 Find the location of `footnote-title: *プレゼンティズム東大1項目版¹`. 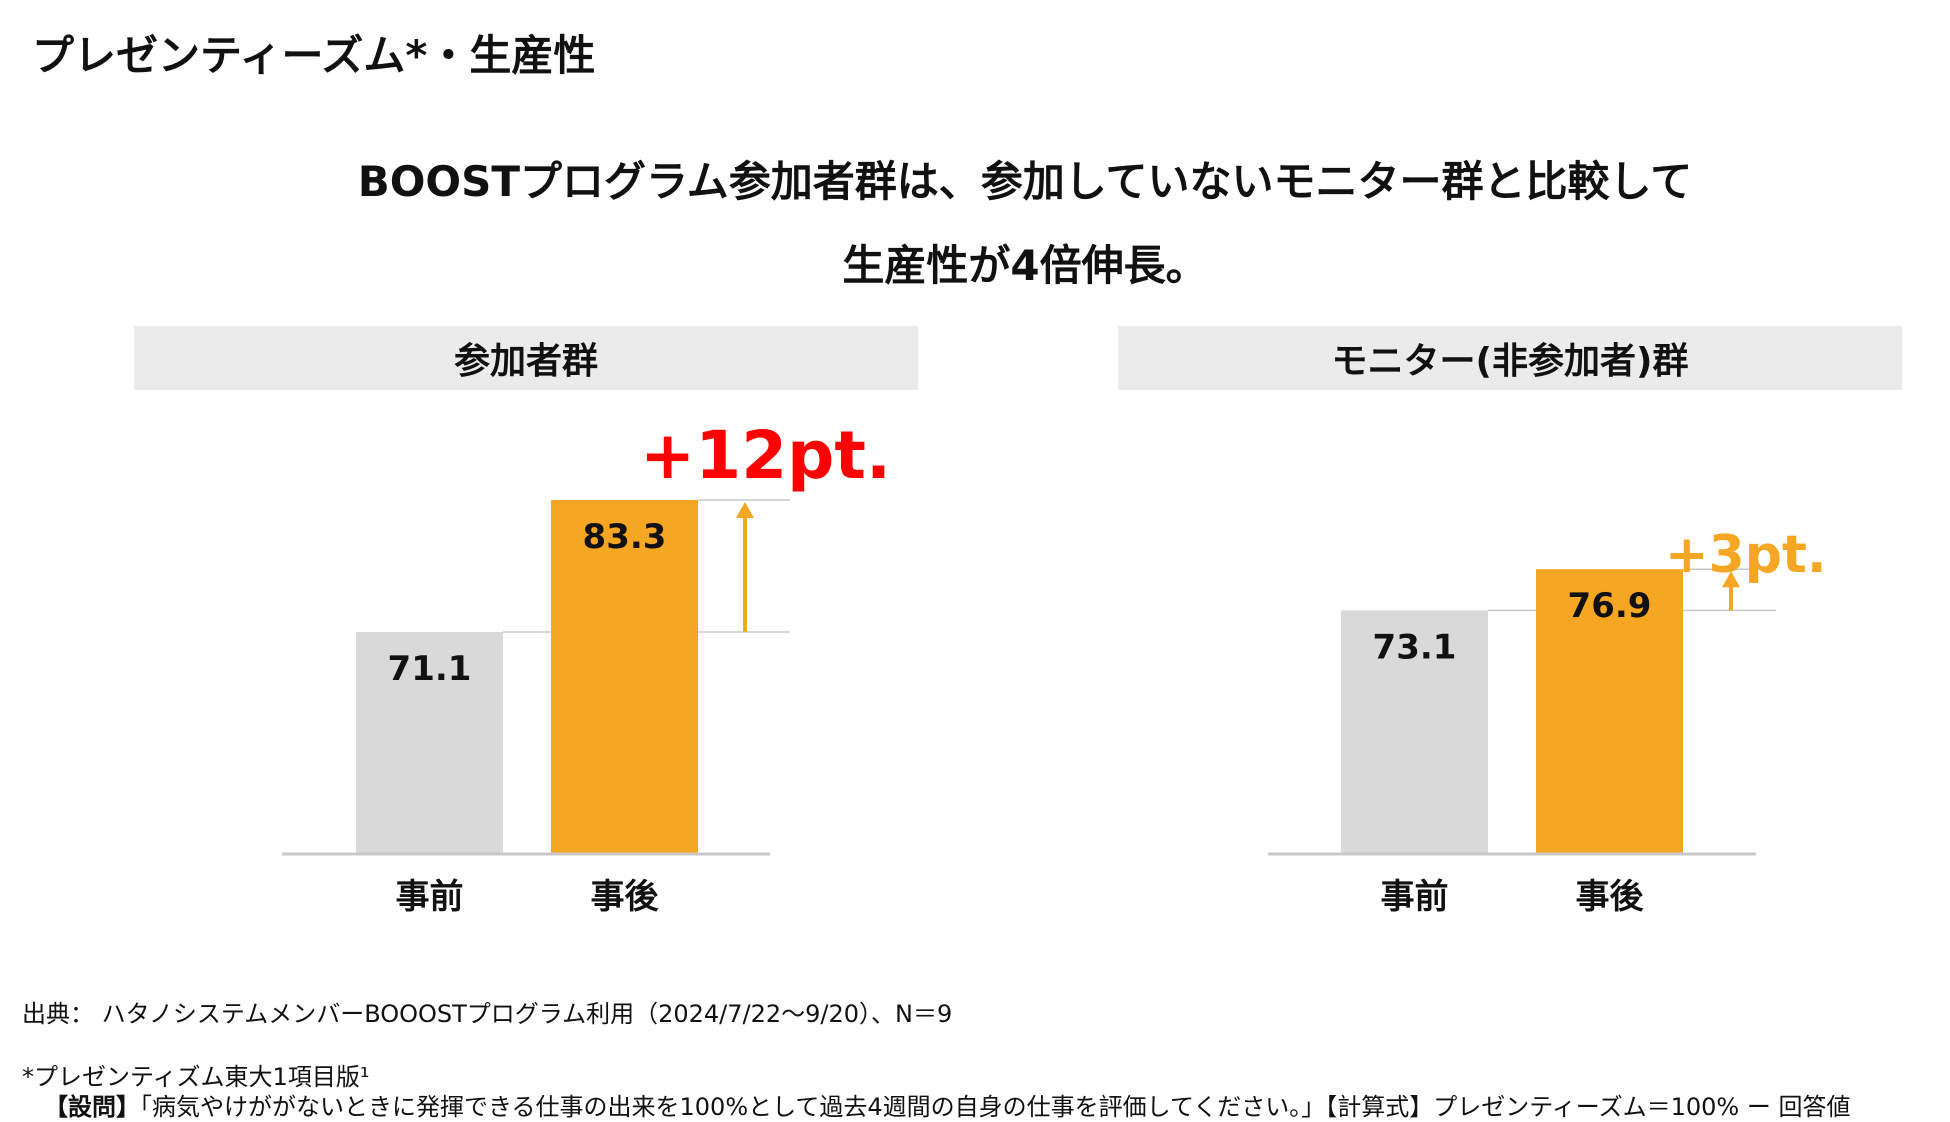

footnote-title: *プレゼンティズム東大1項目版¹ is located at coordinates (196, 1077).